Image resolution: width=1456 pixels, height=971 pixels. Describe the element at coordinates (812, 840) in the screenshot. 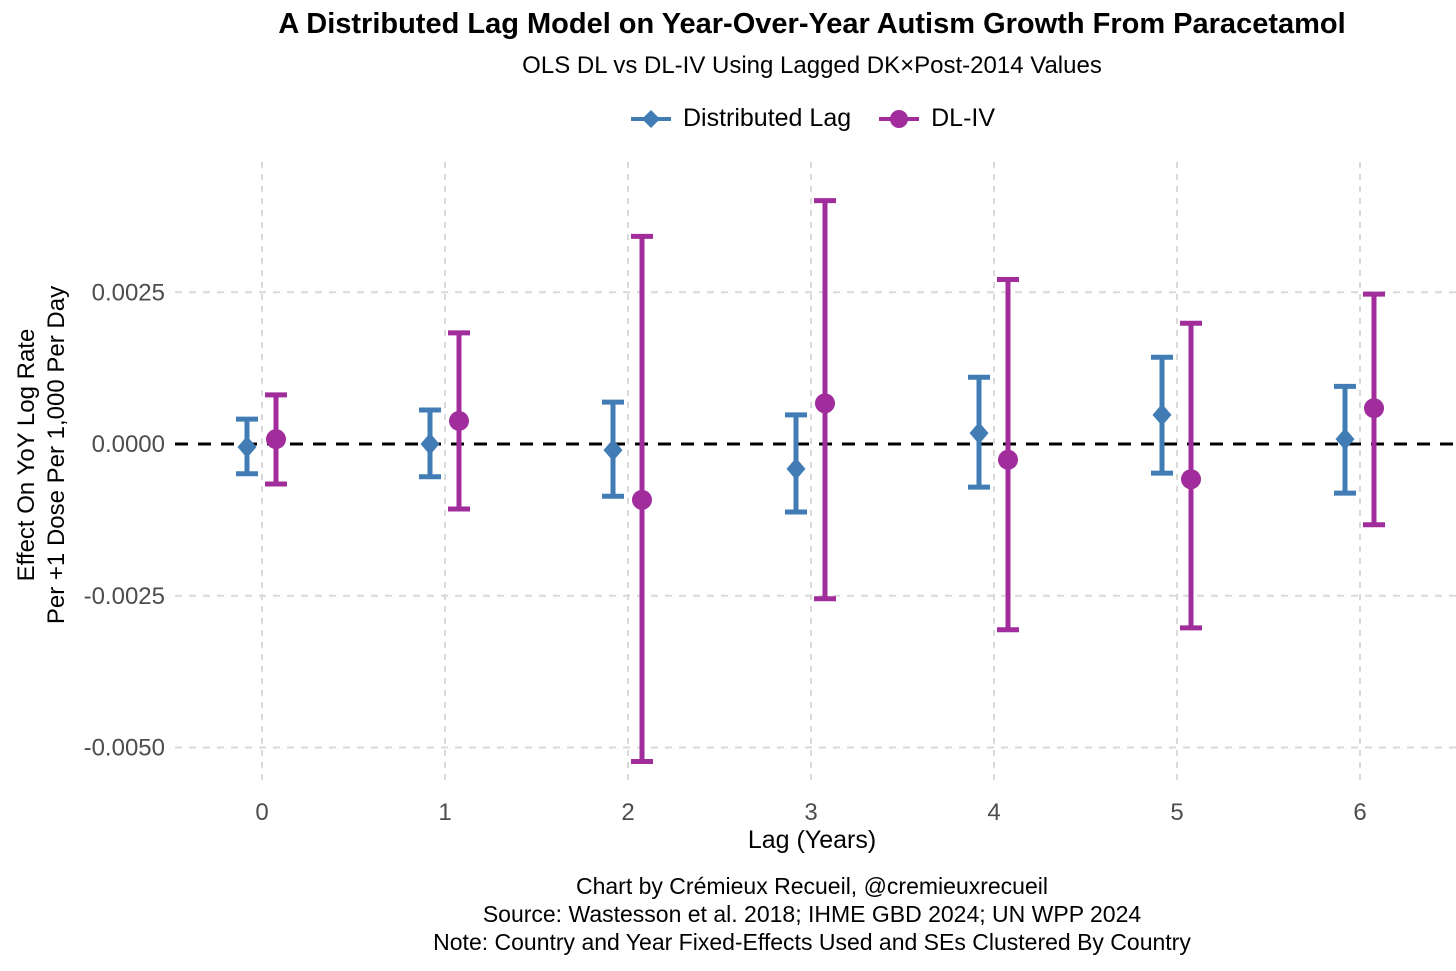

I see `x-axis-title: Lag (Years)` at that location.